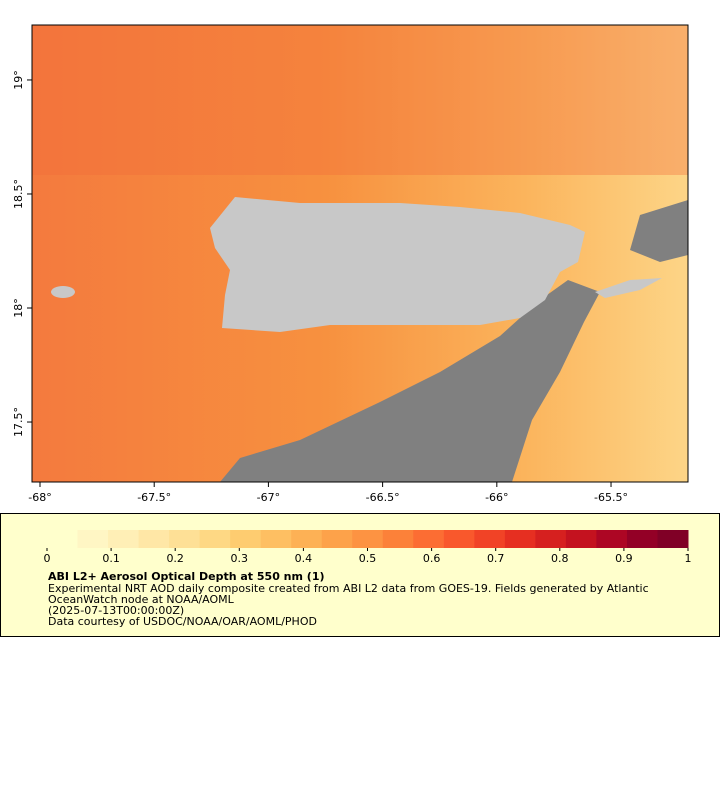 This screenshot has width=720, height=800. I want to click on colorbar-tick-label: 1, so click(688, 558).